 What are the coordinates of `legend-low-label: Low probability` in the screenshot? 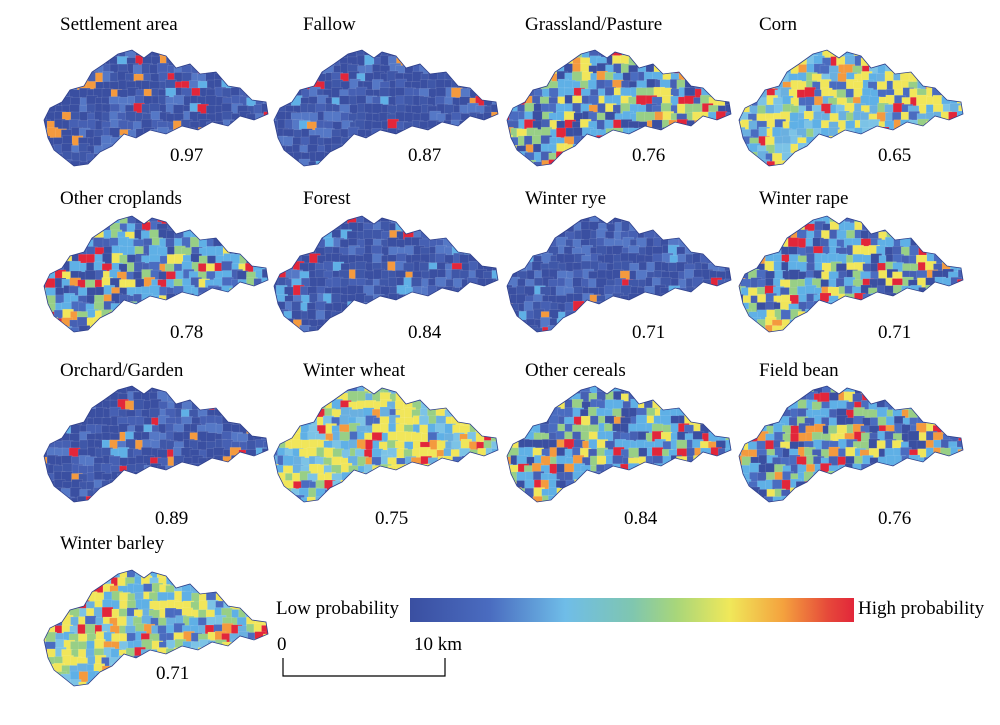 It's located at (337, 608).